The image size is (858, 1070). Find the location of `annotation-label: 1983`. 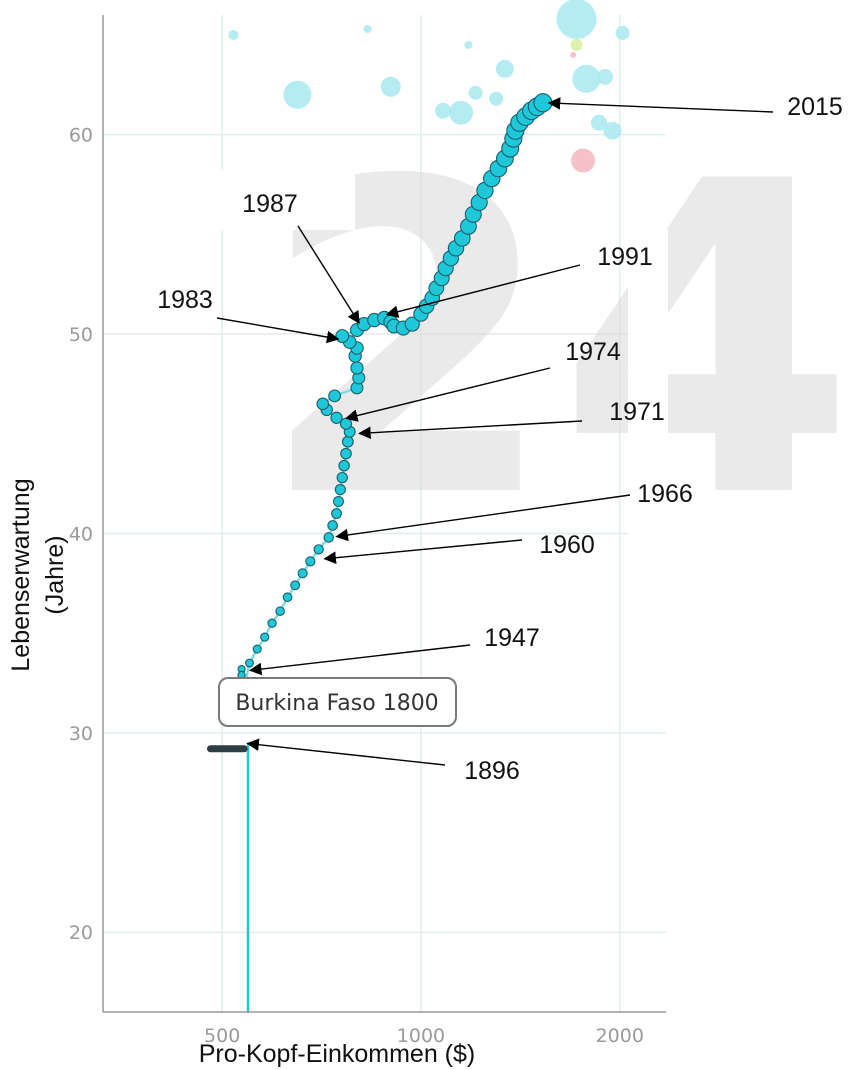

annotation-label: 1983 is located at coordinates (185, 300).